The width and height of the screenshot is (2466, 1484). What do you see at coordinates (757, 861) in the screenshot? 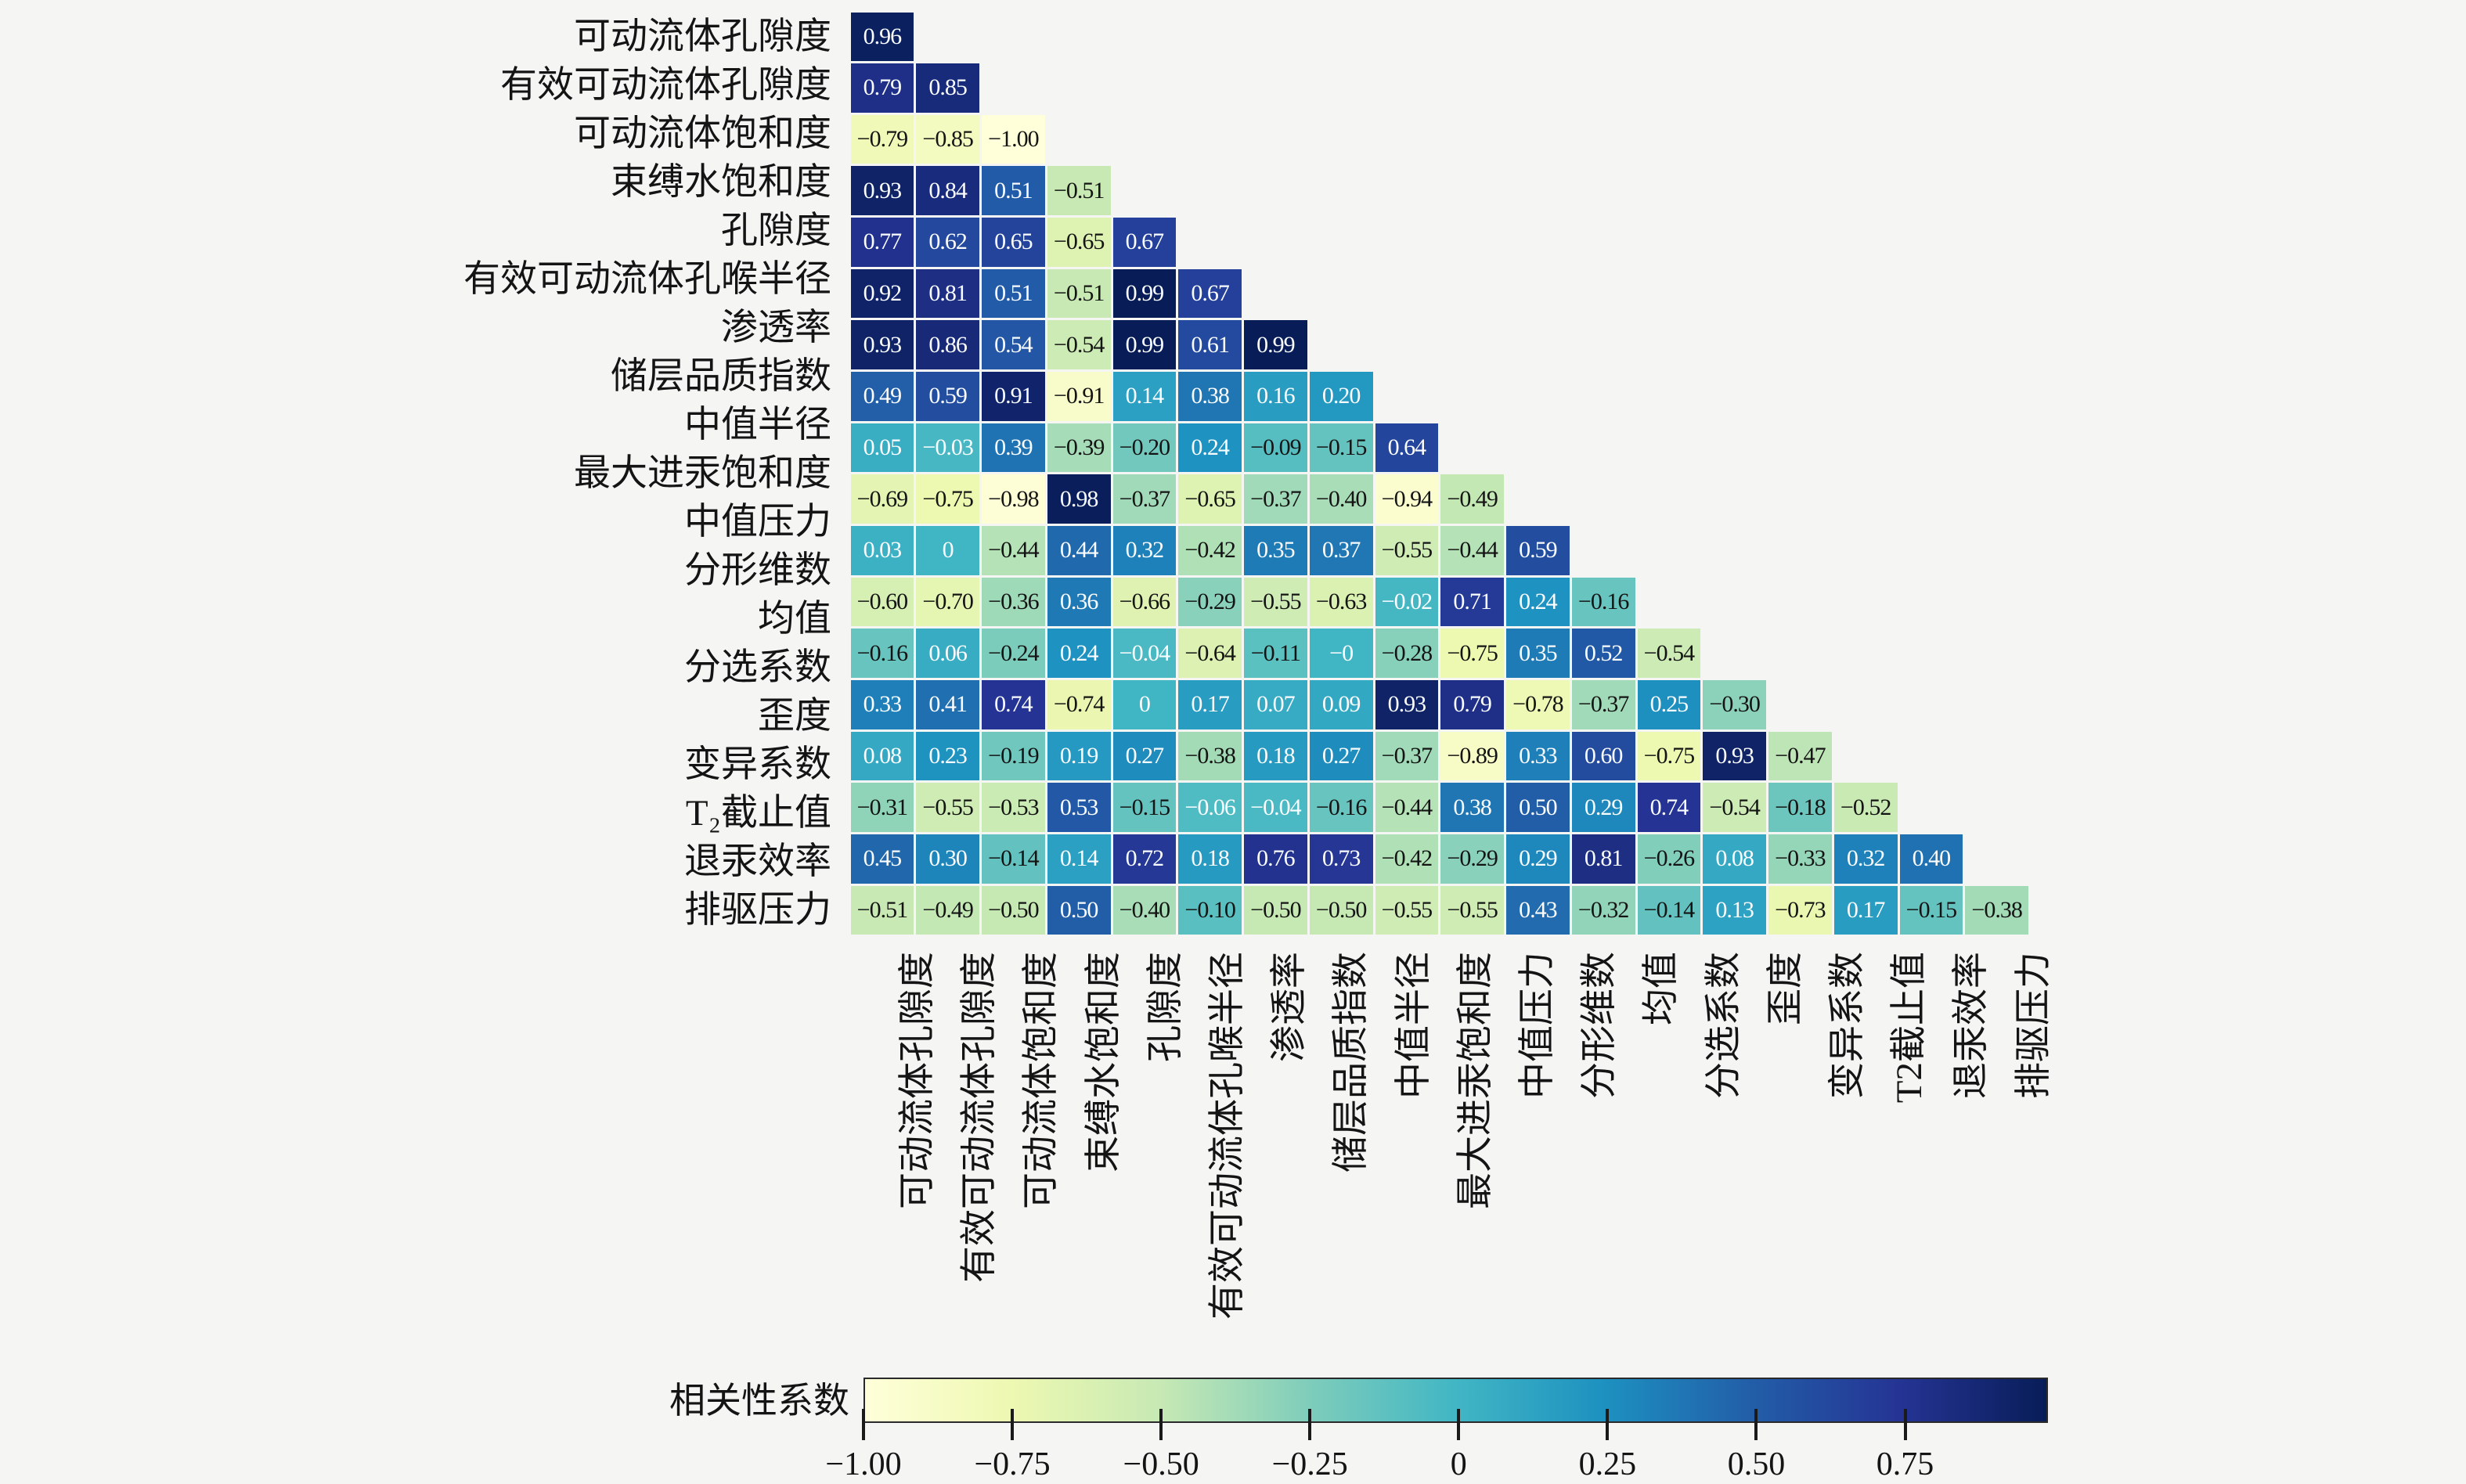
I see `y-tick-label: 退汞效率` at bounding box center [757, 861].